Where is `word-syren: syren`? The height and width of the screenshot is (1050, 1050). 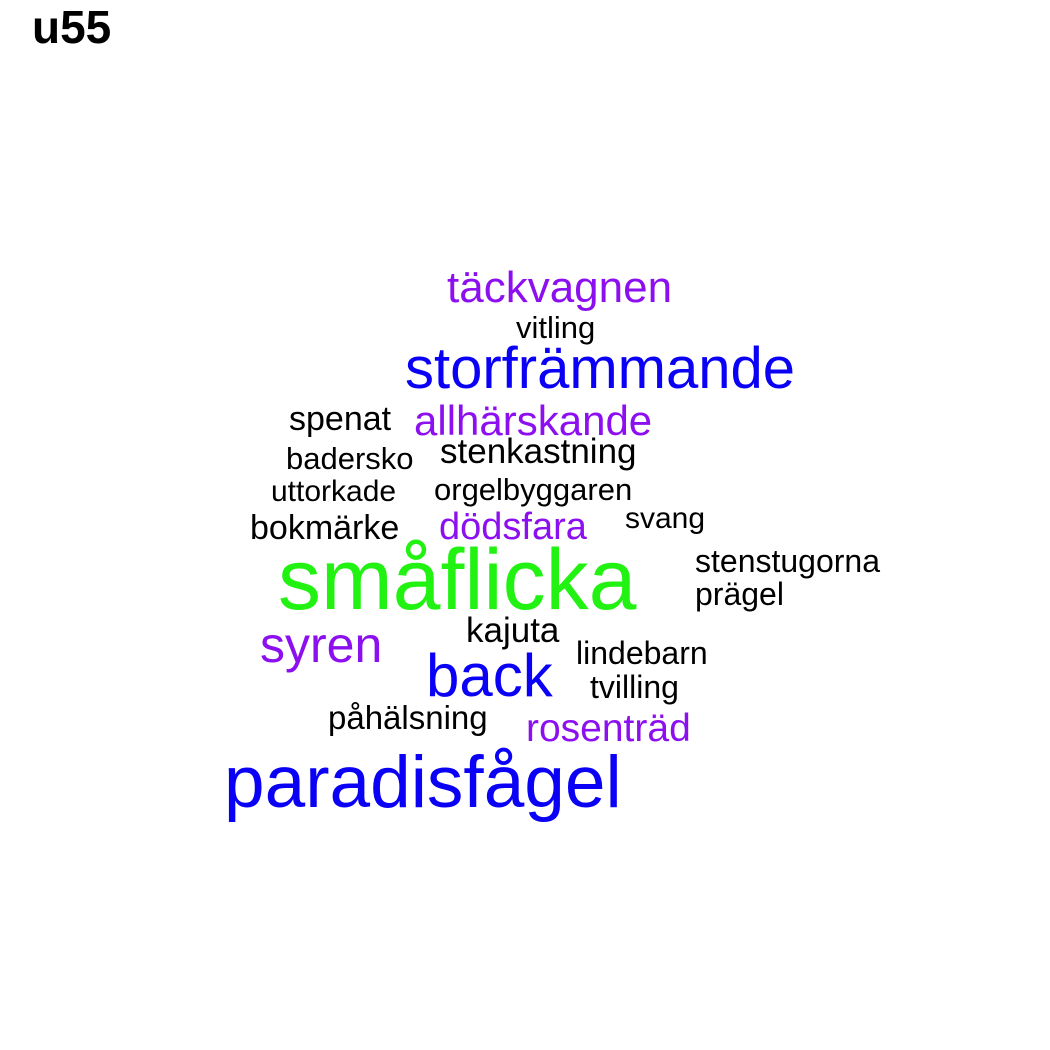
word-syren: syren is located at coordinates (321, 645).